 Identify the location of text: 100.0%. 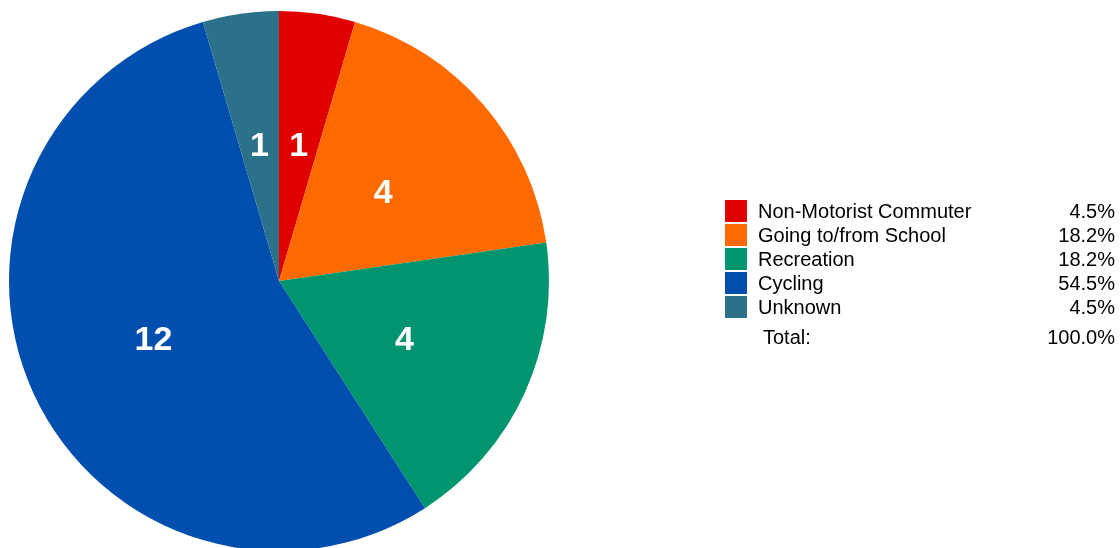
(1081, 337).